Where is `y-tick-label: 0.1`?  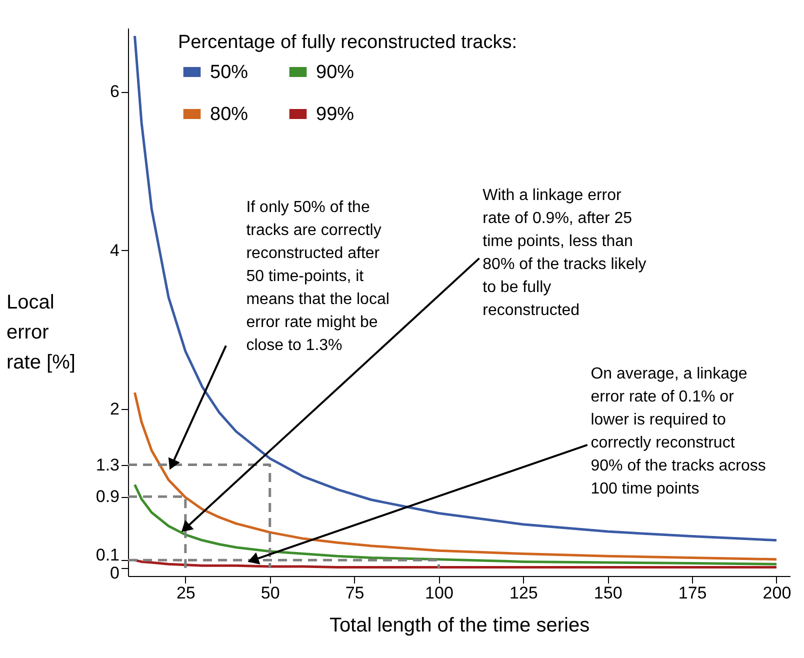 y-tick-label: 0.1 is located at coordinates (108, 555).